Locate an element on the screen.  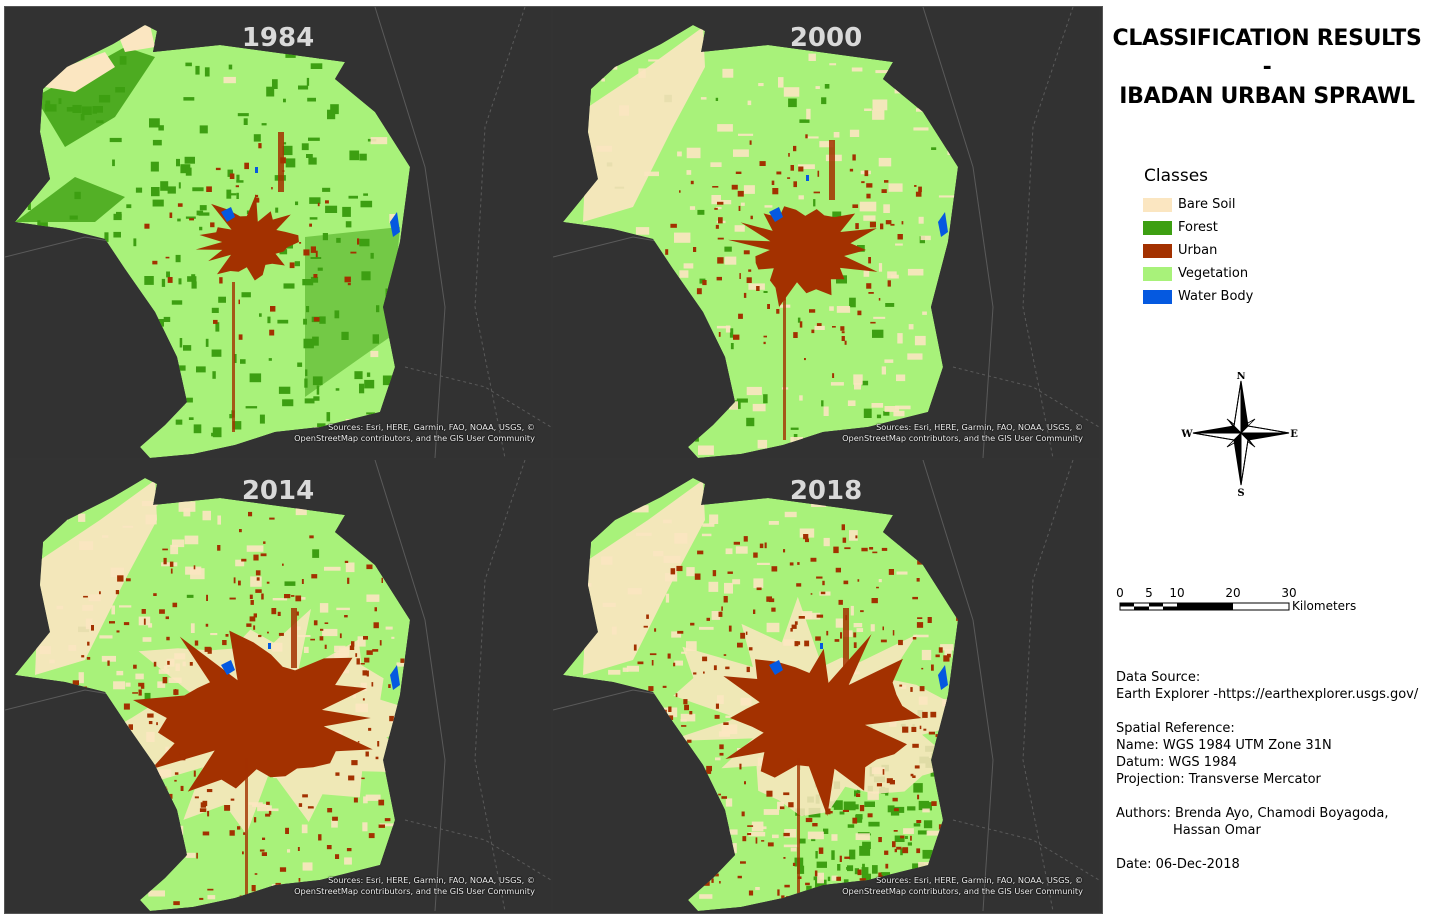
map-year-label: 2000 is located at coordinates (826, 38).